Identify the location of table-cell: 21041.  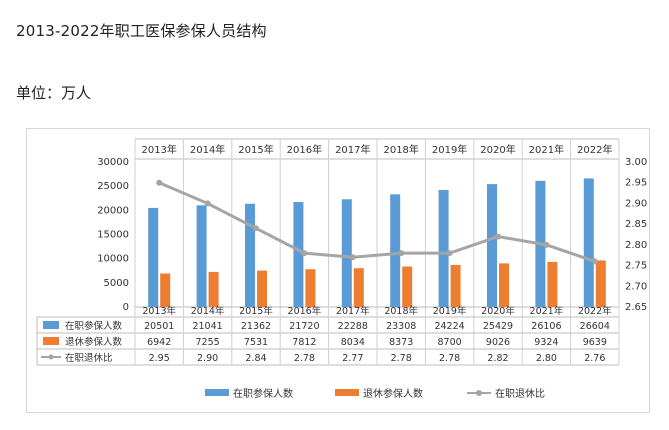
(207, 326).